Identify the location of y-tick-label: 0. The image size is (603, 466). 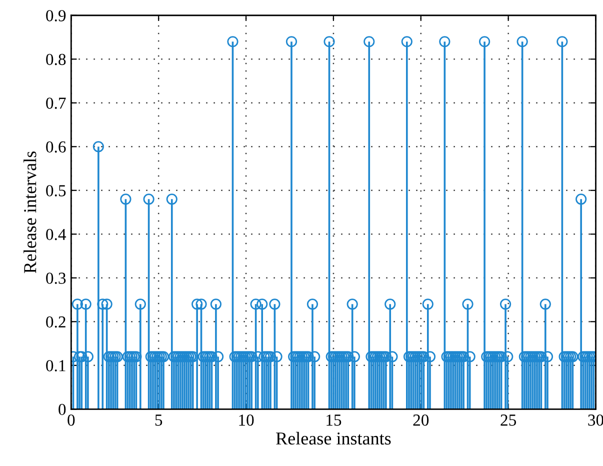
(62, 410).